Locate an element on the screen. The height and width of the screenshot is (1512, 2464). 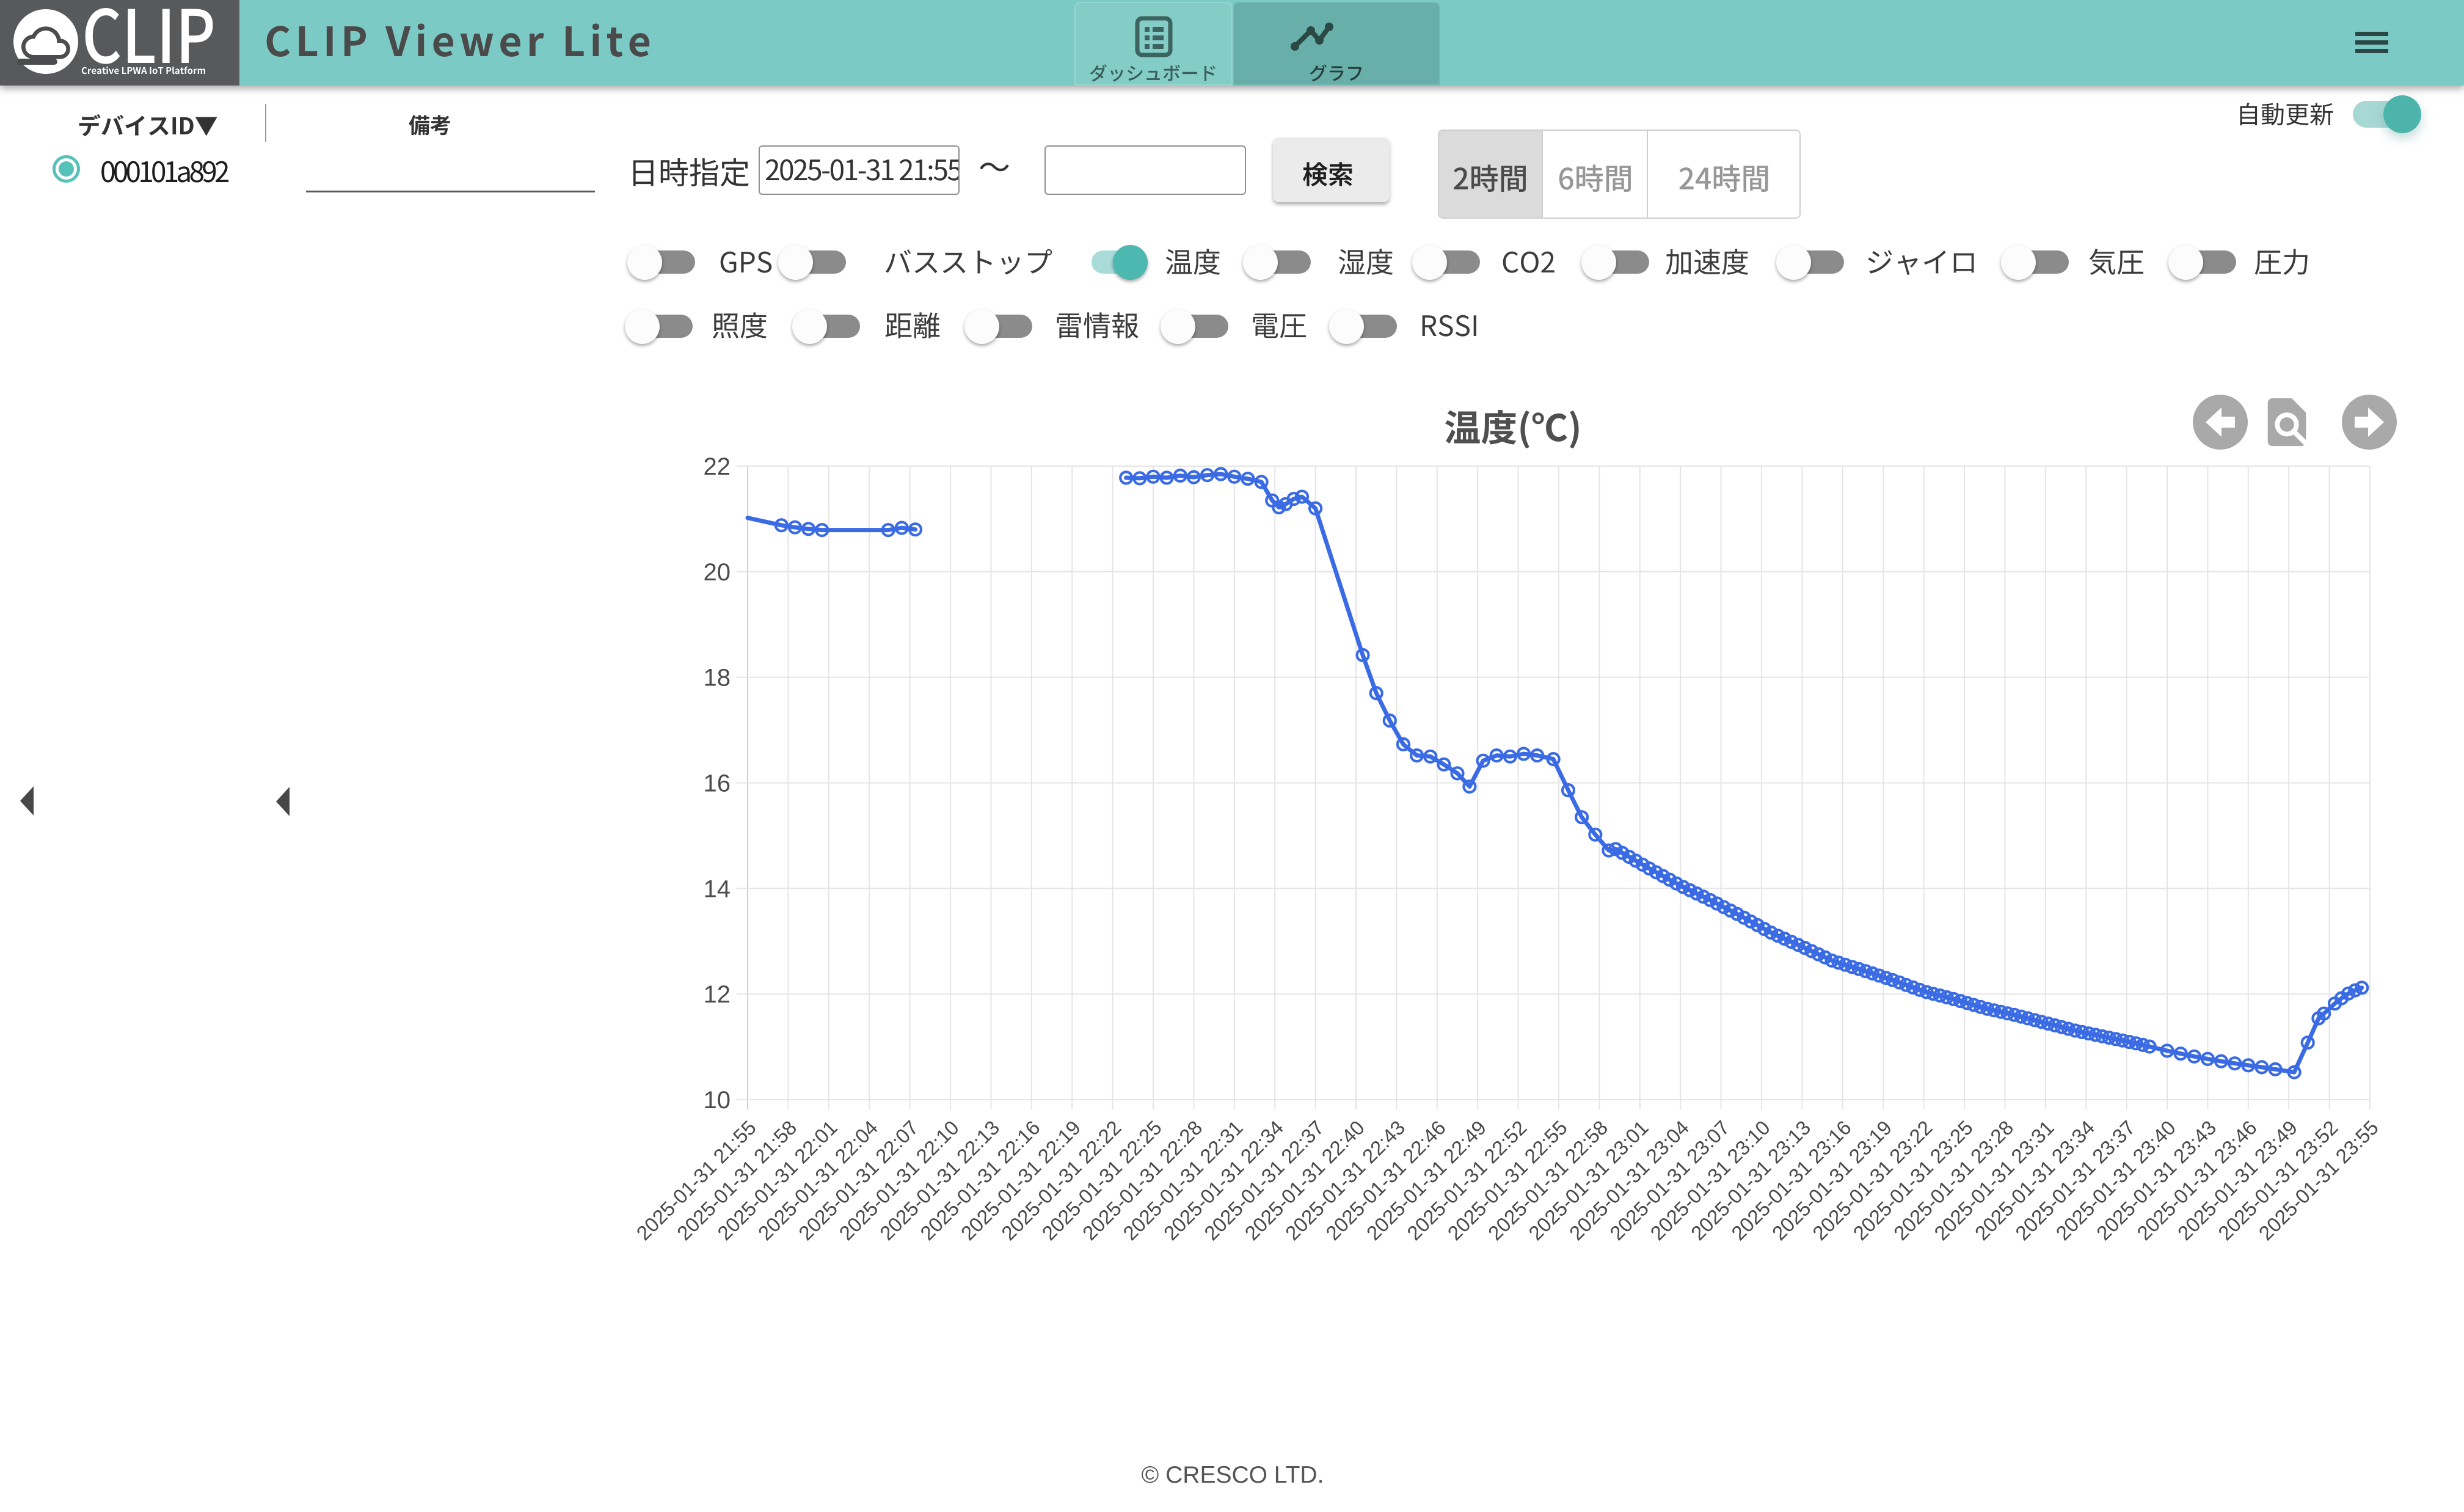
svg-text: 2025-01-31 23:55 is located at coordinates (2318, 1180).